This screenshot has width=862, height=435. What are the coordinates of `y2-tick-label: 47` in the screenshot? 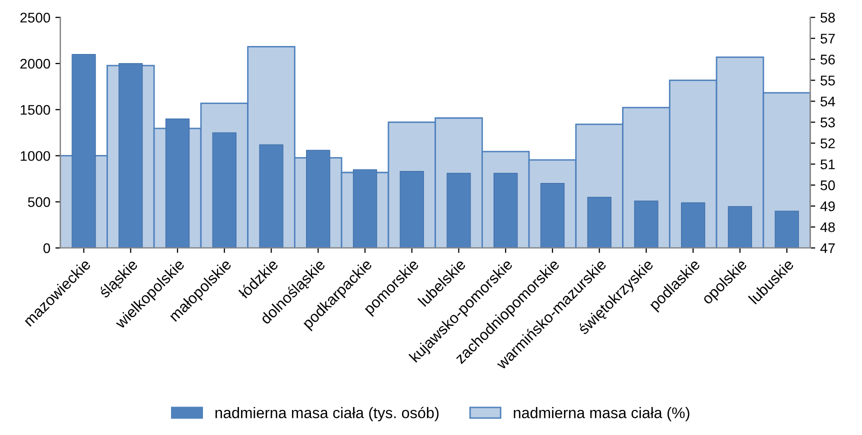 It's located at (827, 248).